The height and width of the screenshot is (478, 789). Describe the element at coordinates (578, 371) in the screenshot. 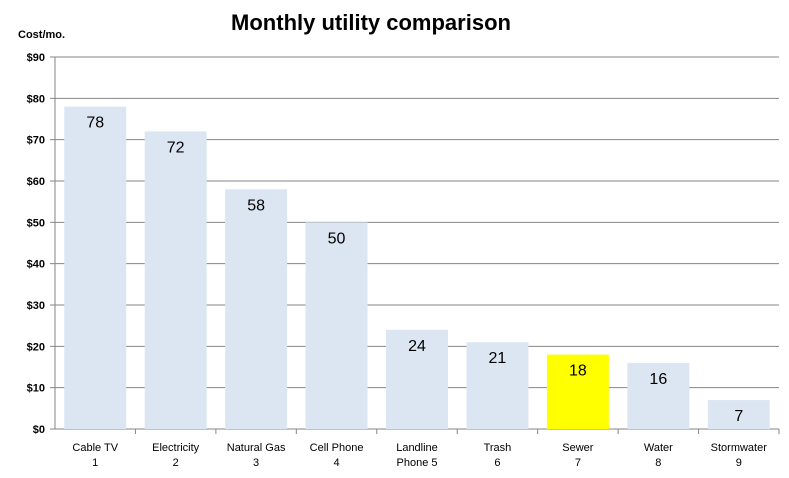

I see `data-label: 18` at that location.